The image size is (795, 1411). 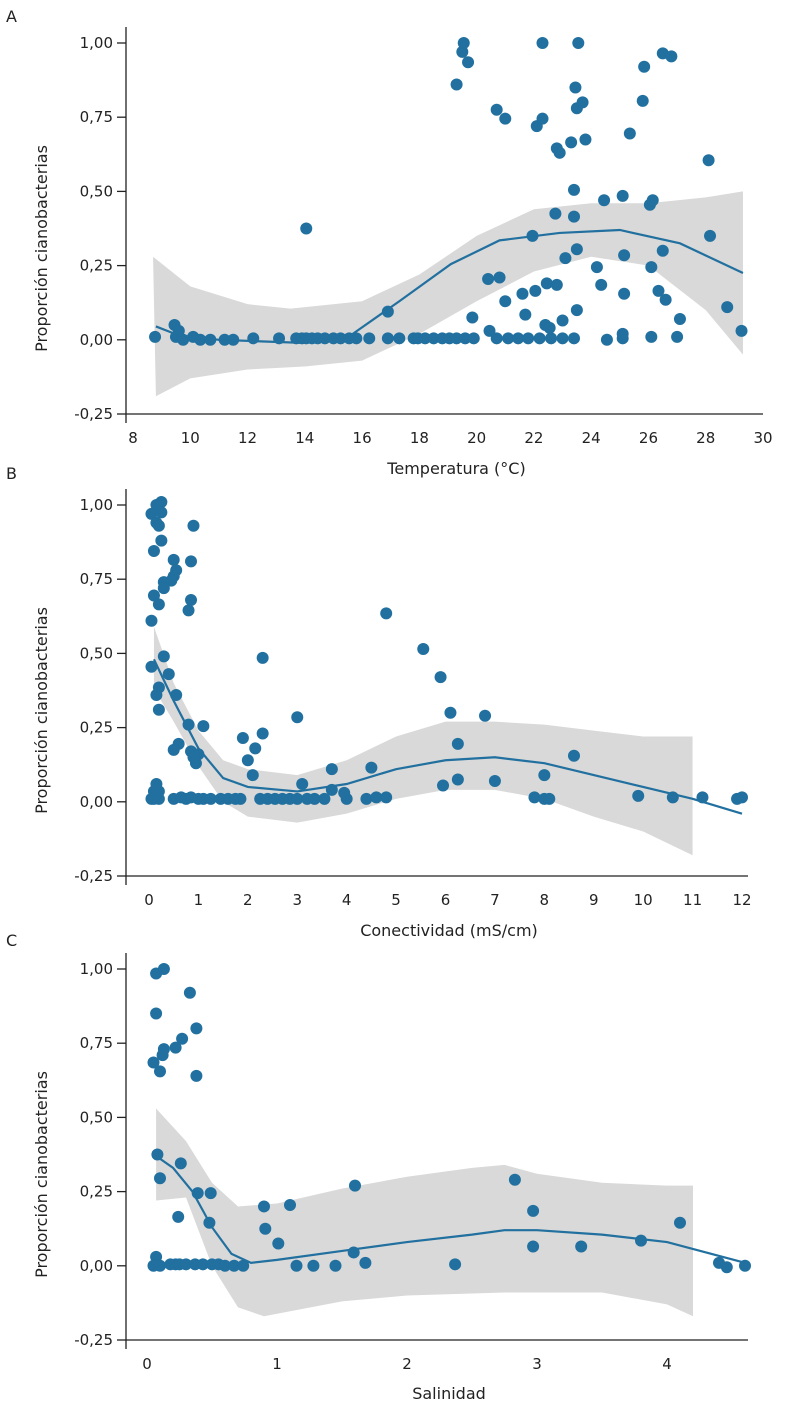 I want to click on y-tick-label: 0,50, so click(x=96, y=191).